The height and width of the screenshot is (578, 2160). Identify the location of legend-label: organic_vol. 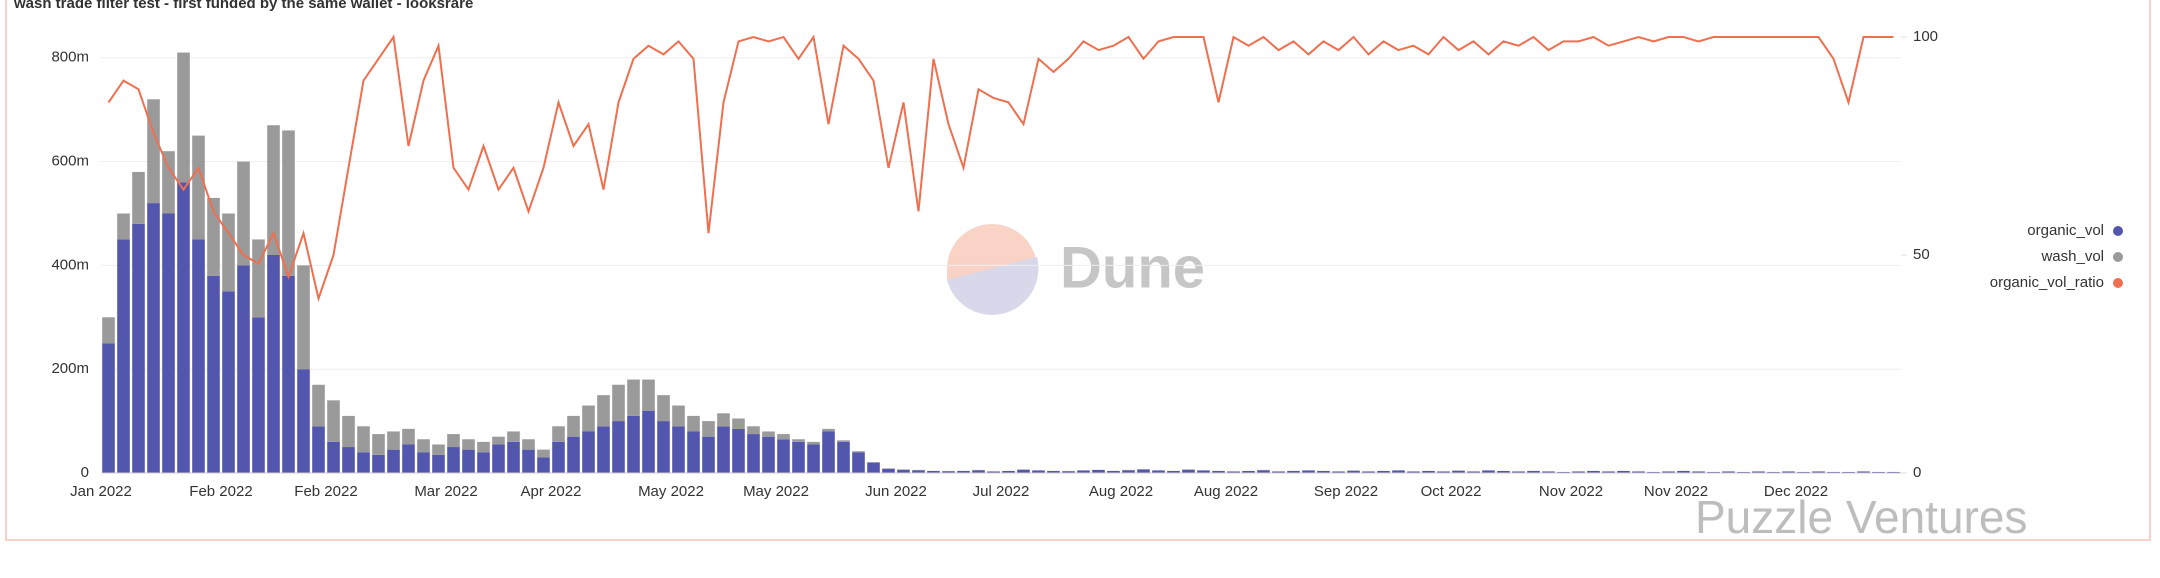
(2065, 230).